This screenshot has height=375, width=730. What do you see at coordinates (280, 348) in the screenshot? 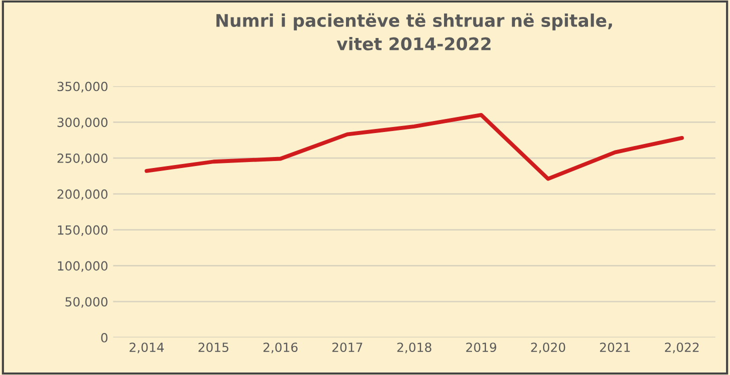
I see `x-tick-label: 2,016` at bounding box center [280, 348].